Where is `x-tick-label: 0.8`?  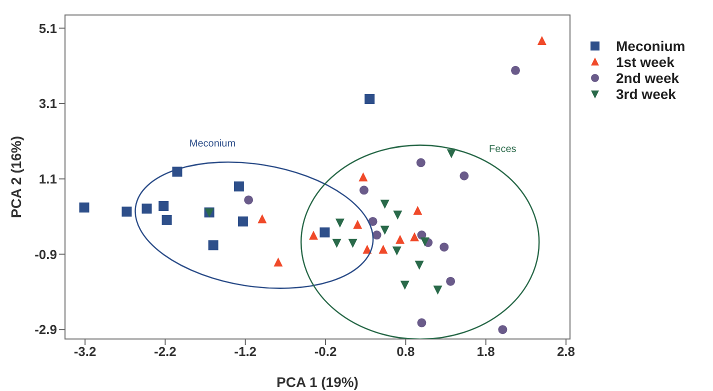 x-tick-label: 0.8 is located at coordinates (405, 352).